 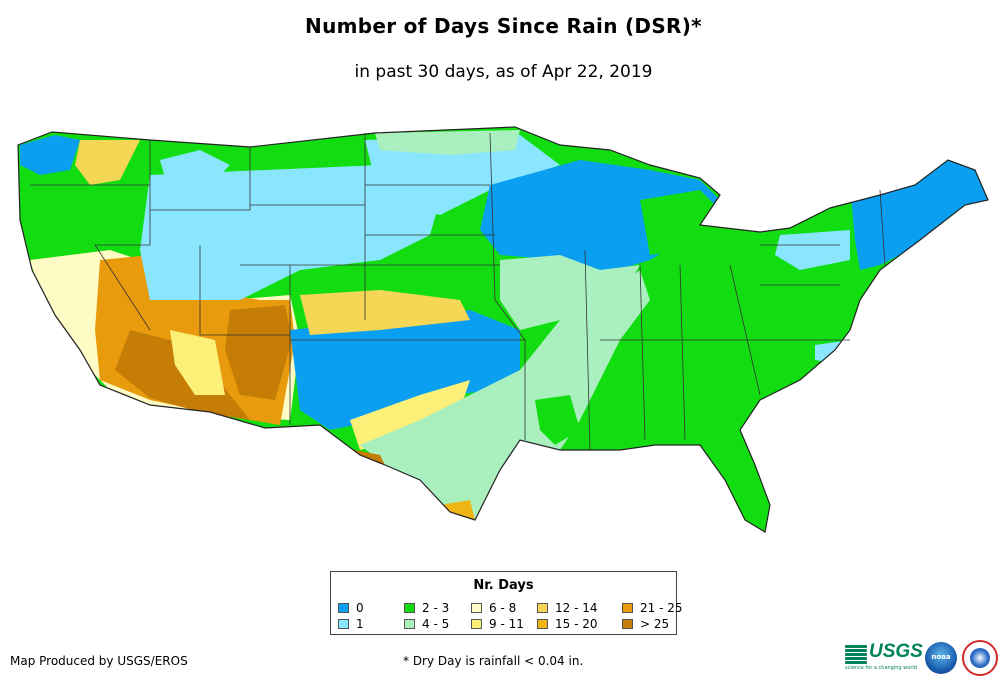 I want to click on zone-1-id, so click(x=195, y=172).